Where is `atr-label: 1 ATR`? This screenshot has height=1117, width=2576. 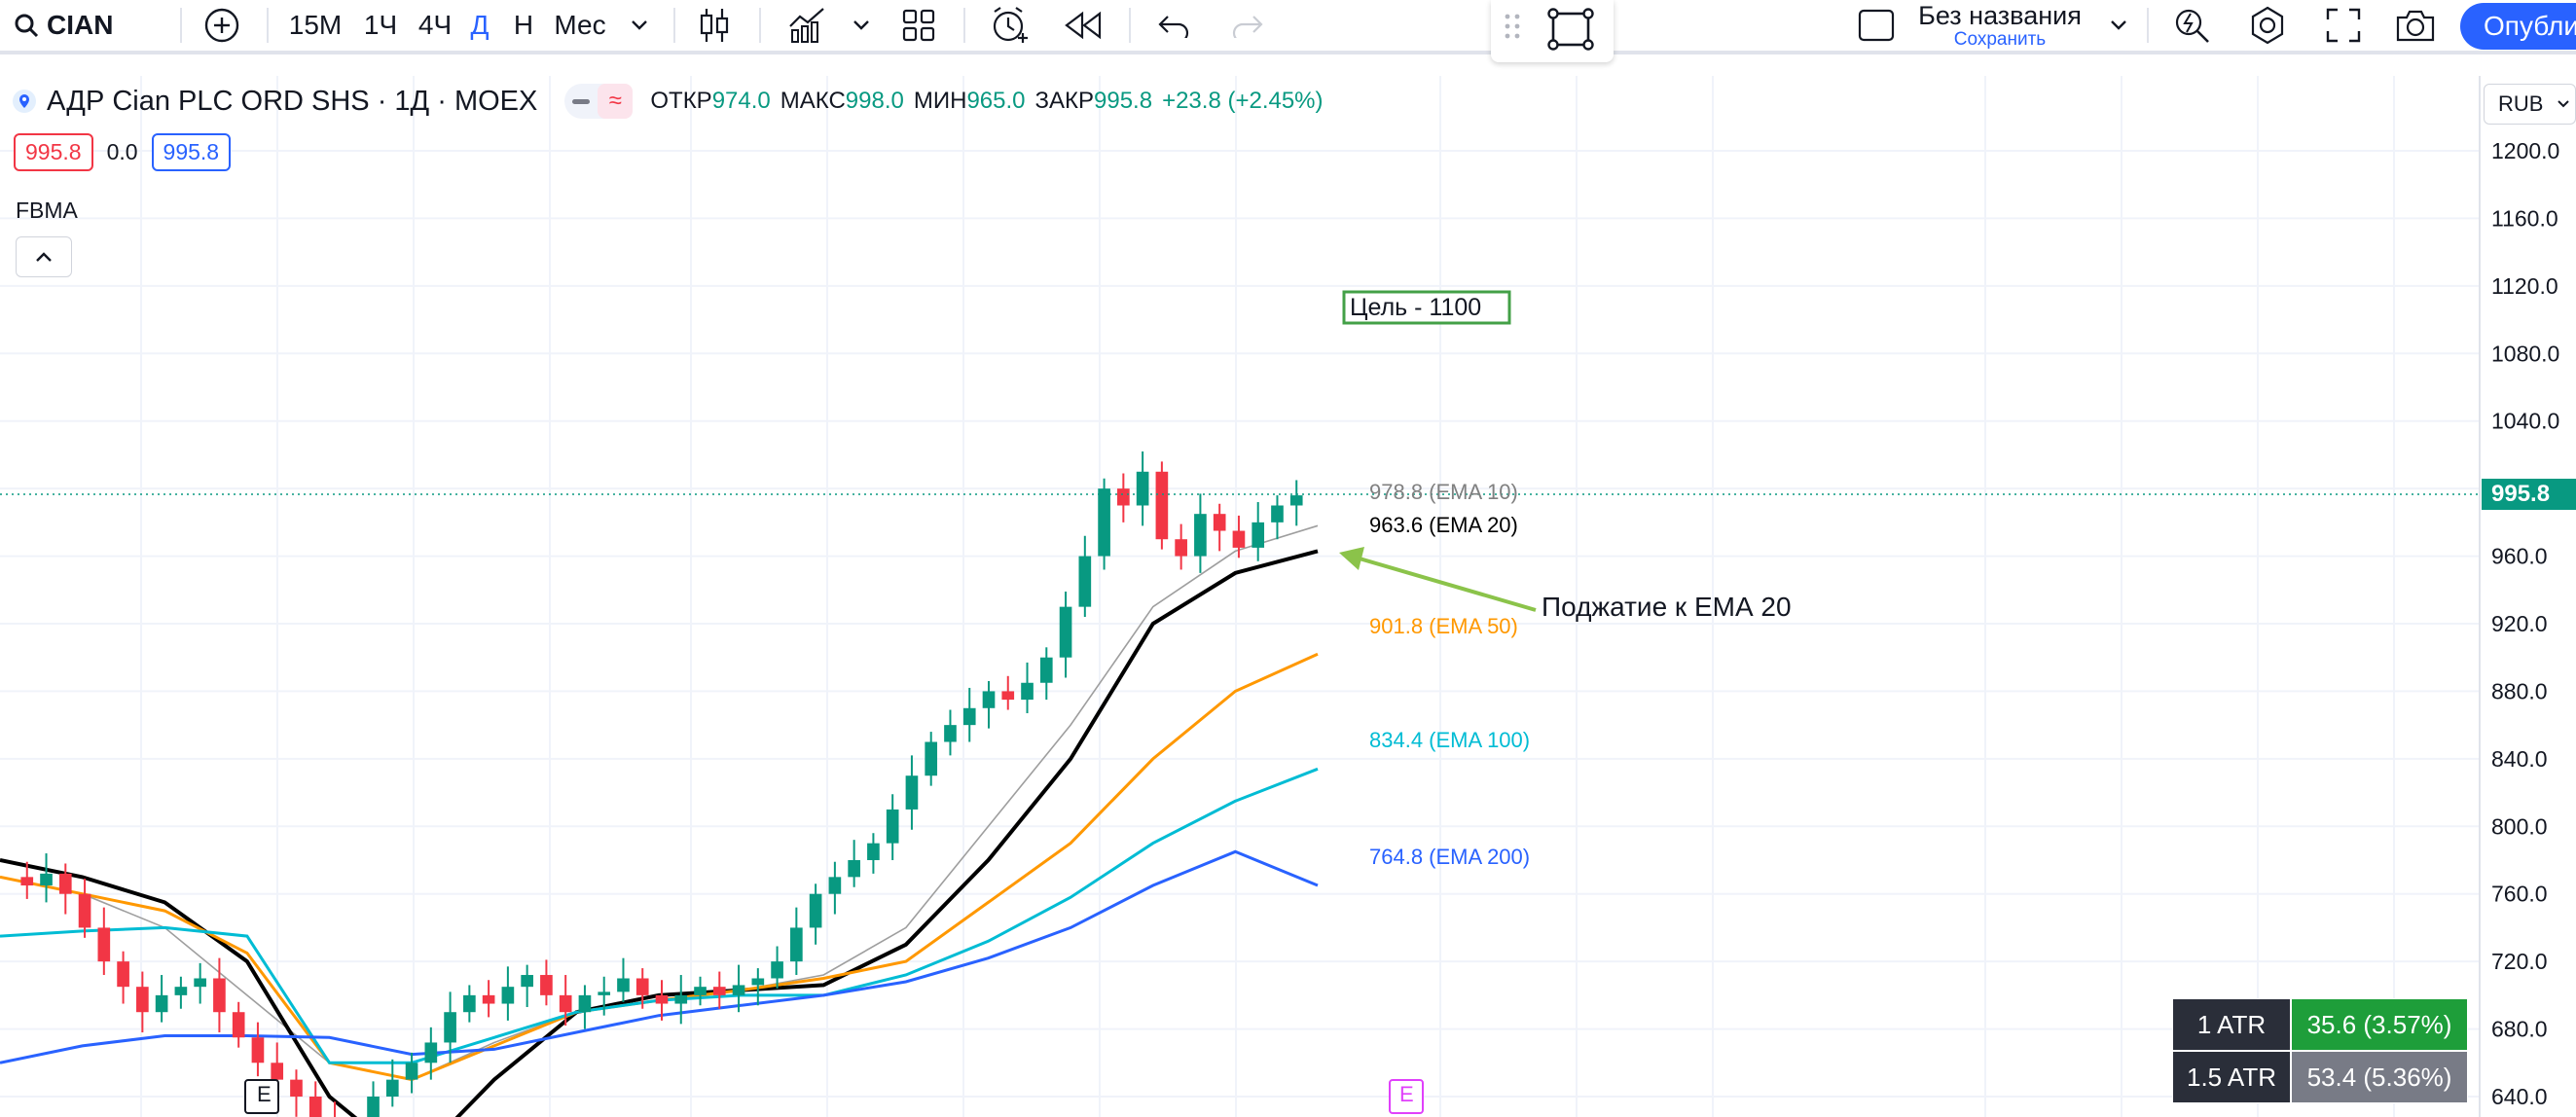
atr-label: 1 ATR is located at coordinates (2231, 1025).